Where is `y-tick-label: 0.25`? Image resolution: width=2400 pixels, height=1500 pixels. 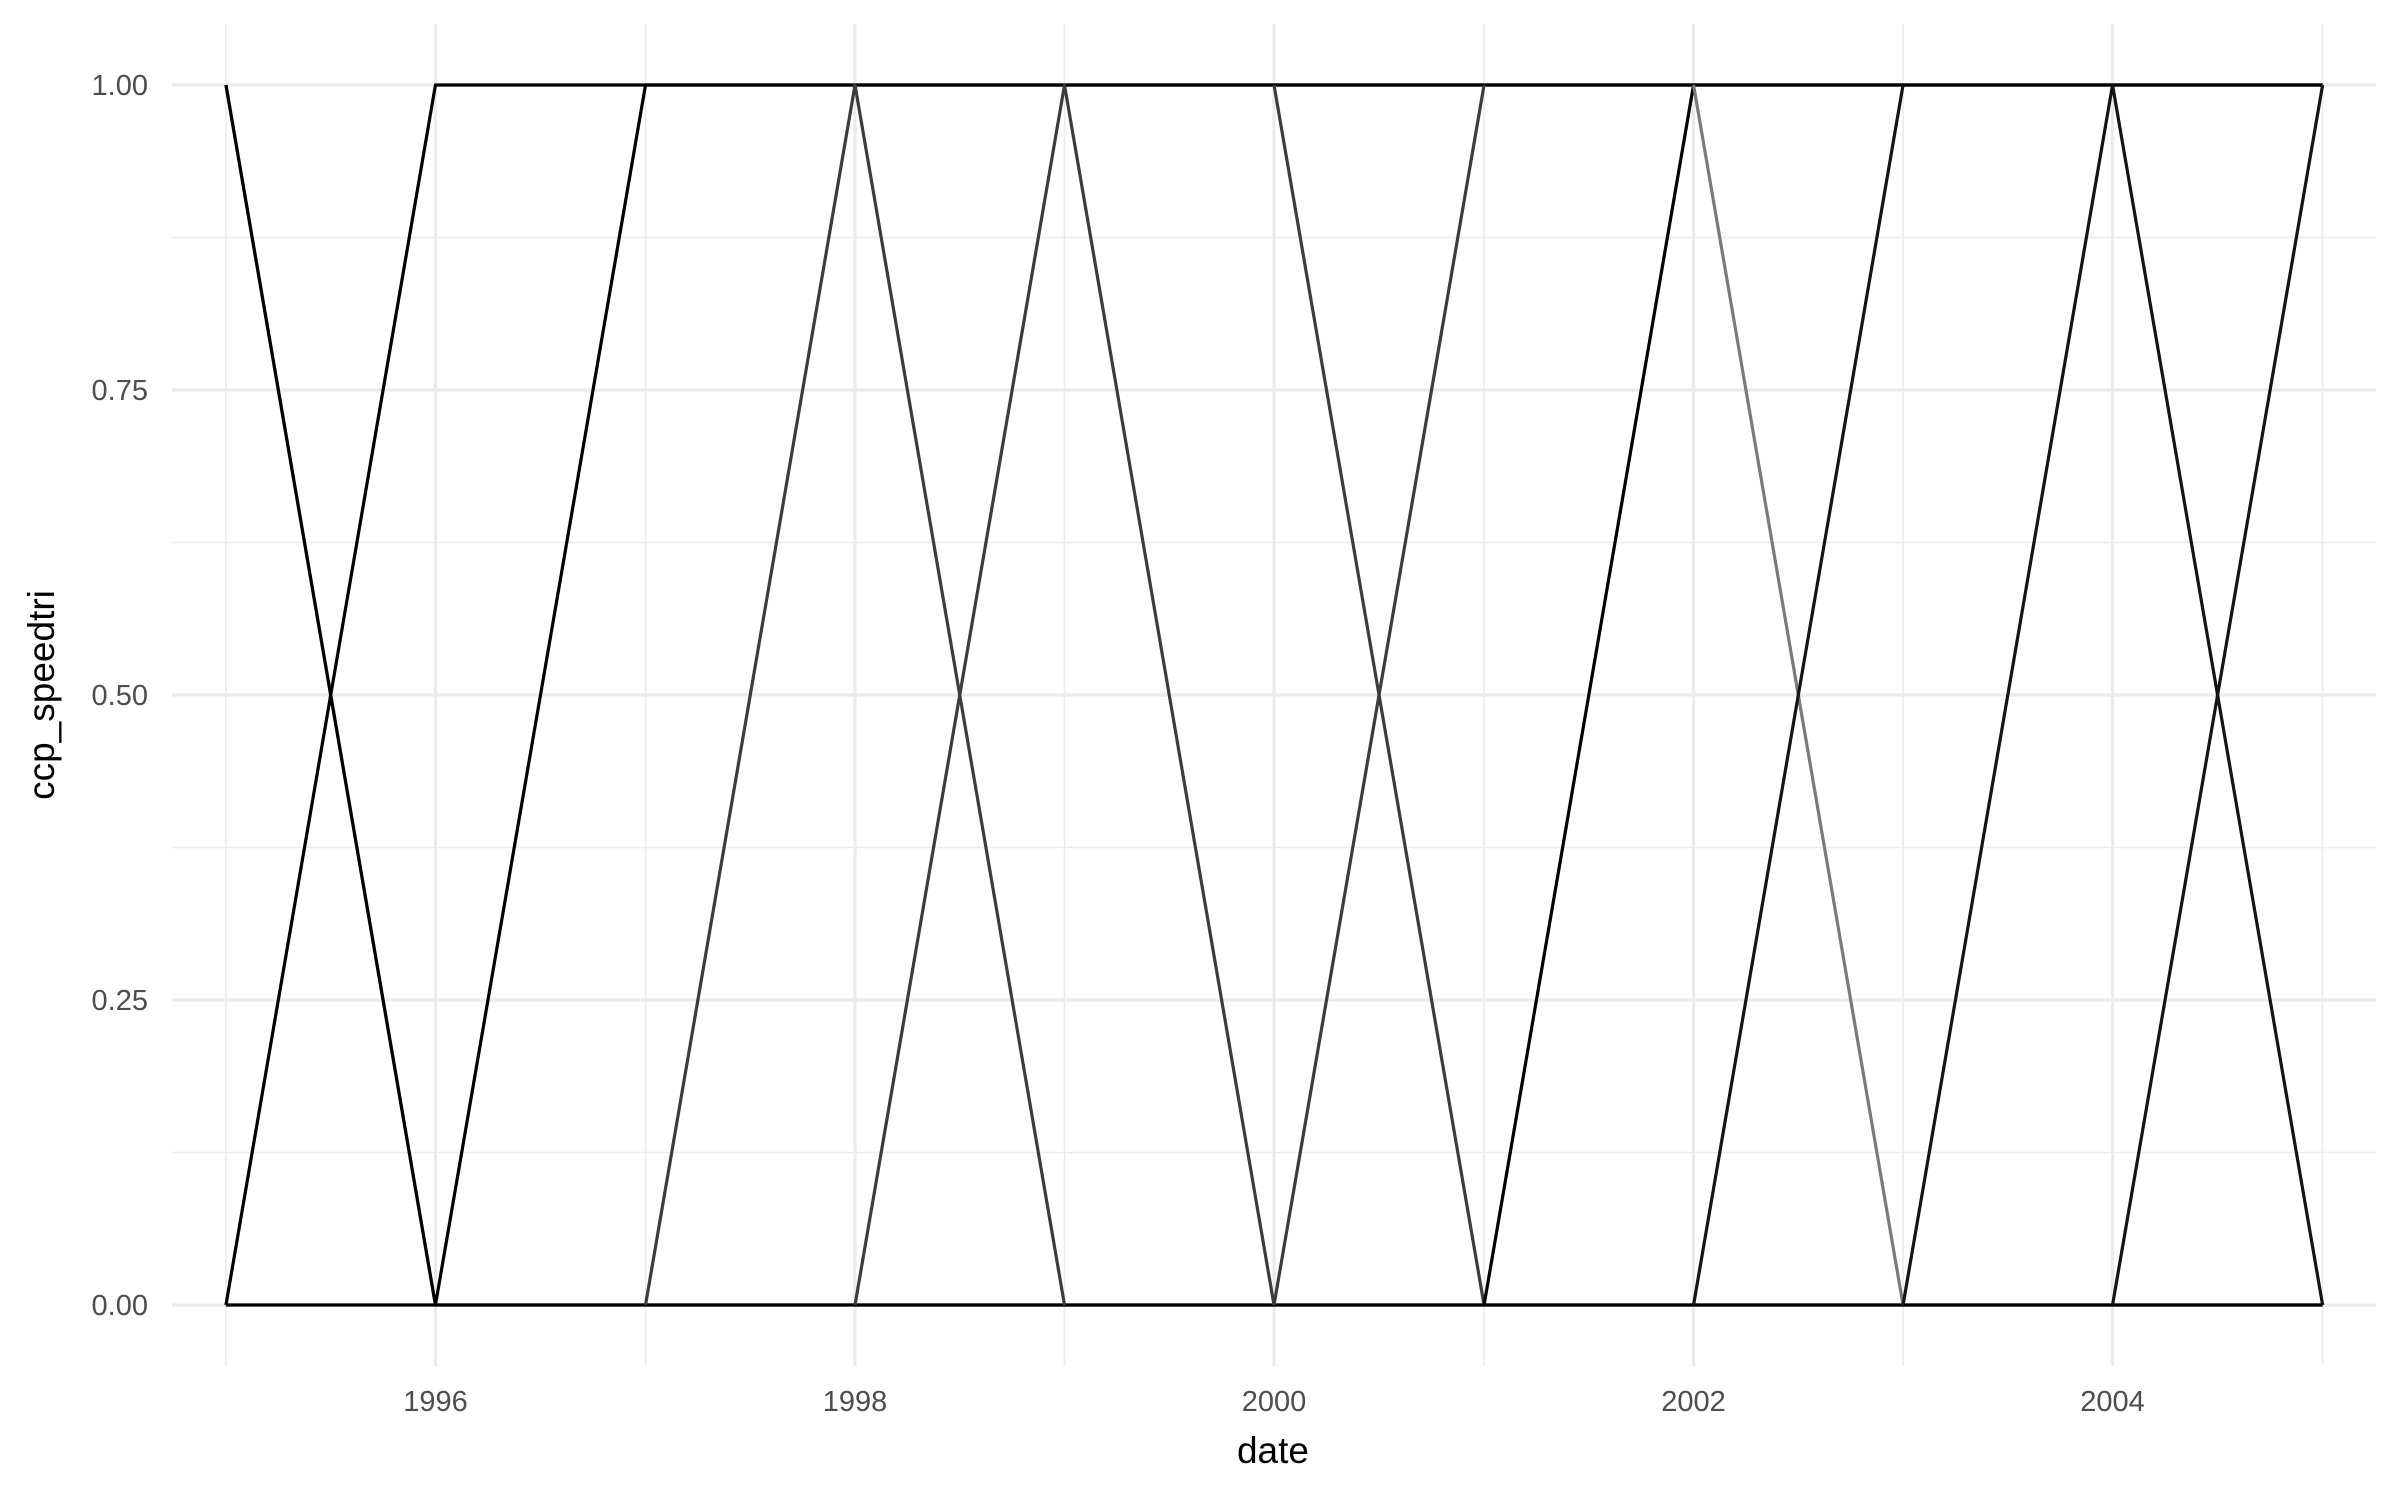 y-tick-label: 0.25 is located at coordinates (120, 1001).